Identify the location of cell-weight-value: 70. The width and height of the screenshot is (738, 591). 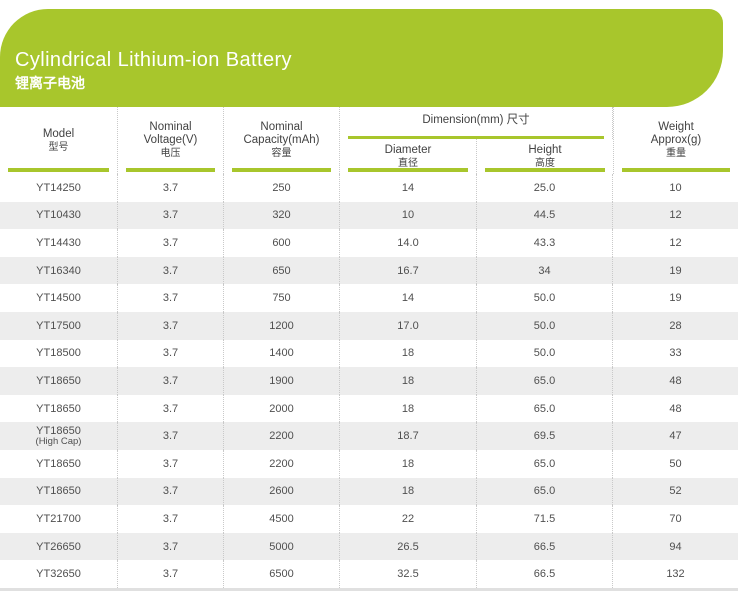
(675, 518).